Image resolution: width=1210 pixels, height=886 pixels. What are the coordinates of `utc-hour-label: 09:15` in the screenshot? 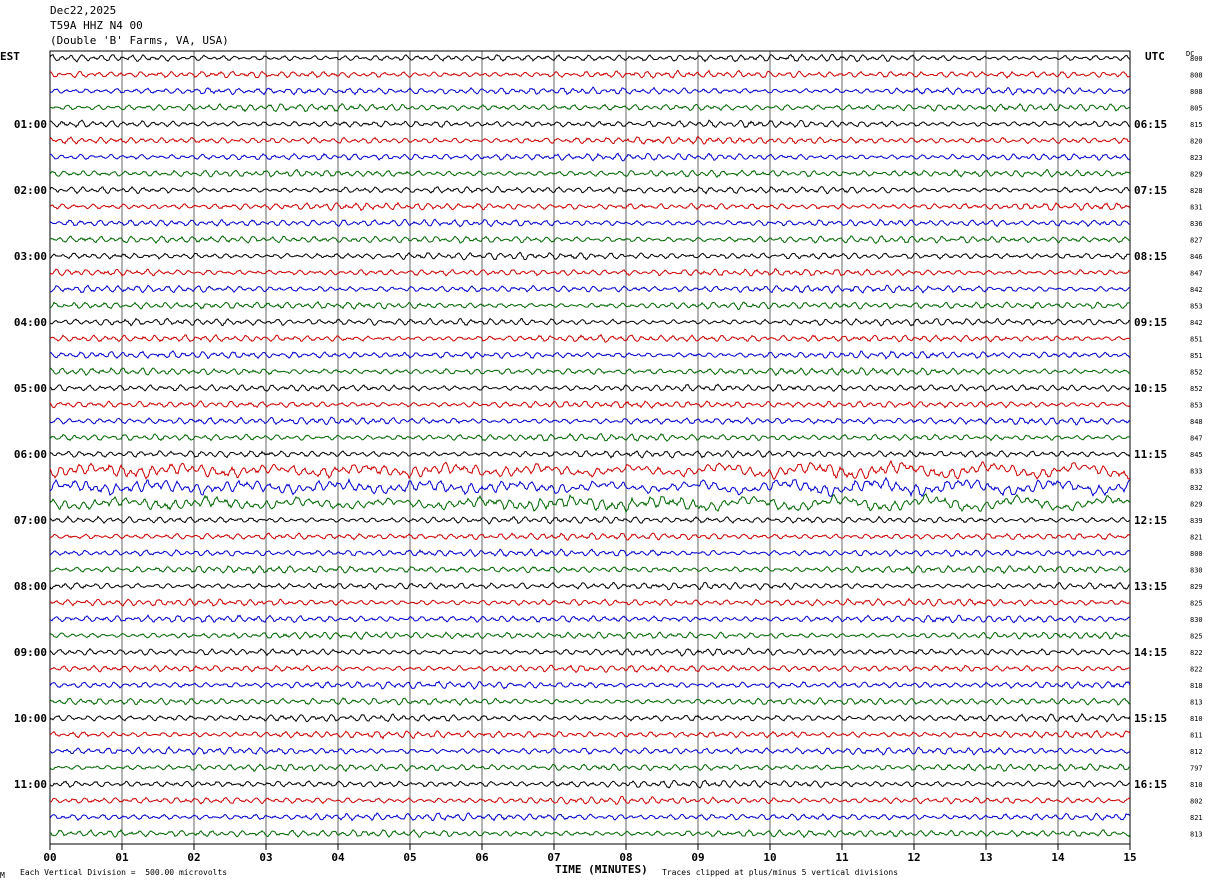 It's located at (1150, 322).